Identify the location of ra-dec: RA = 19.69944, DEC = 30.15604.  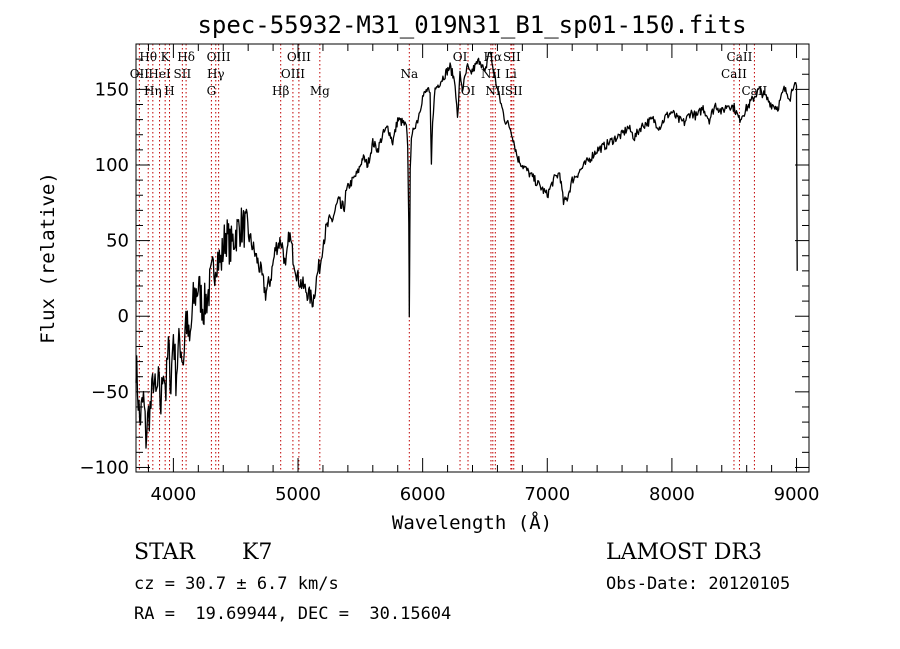
(292, 614).